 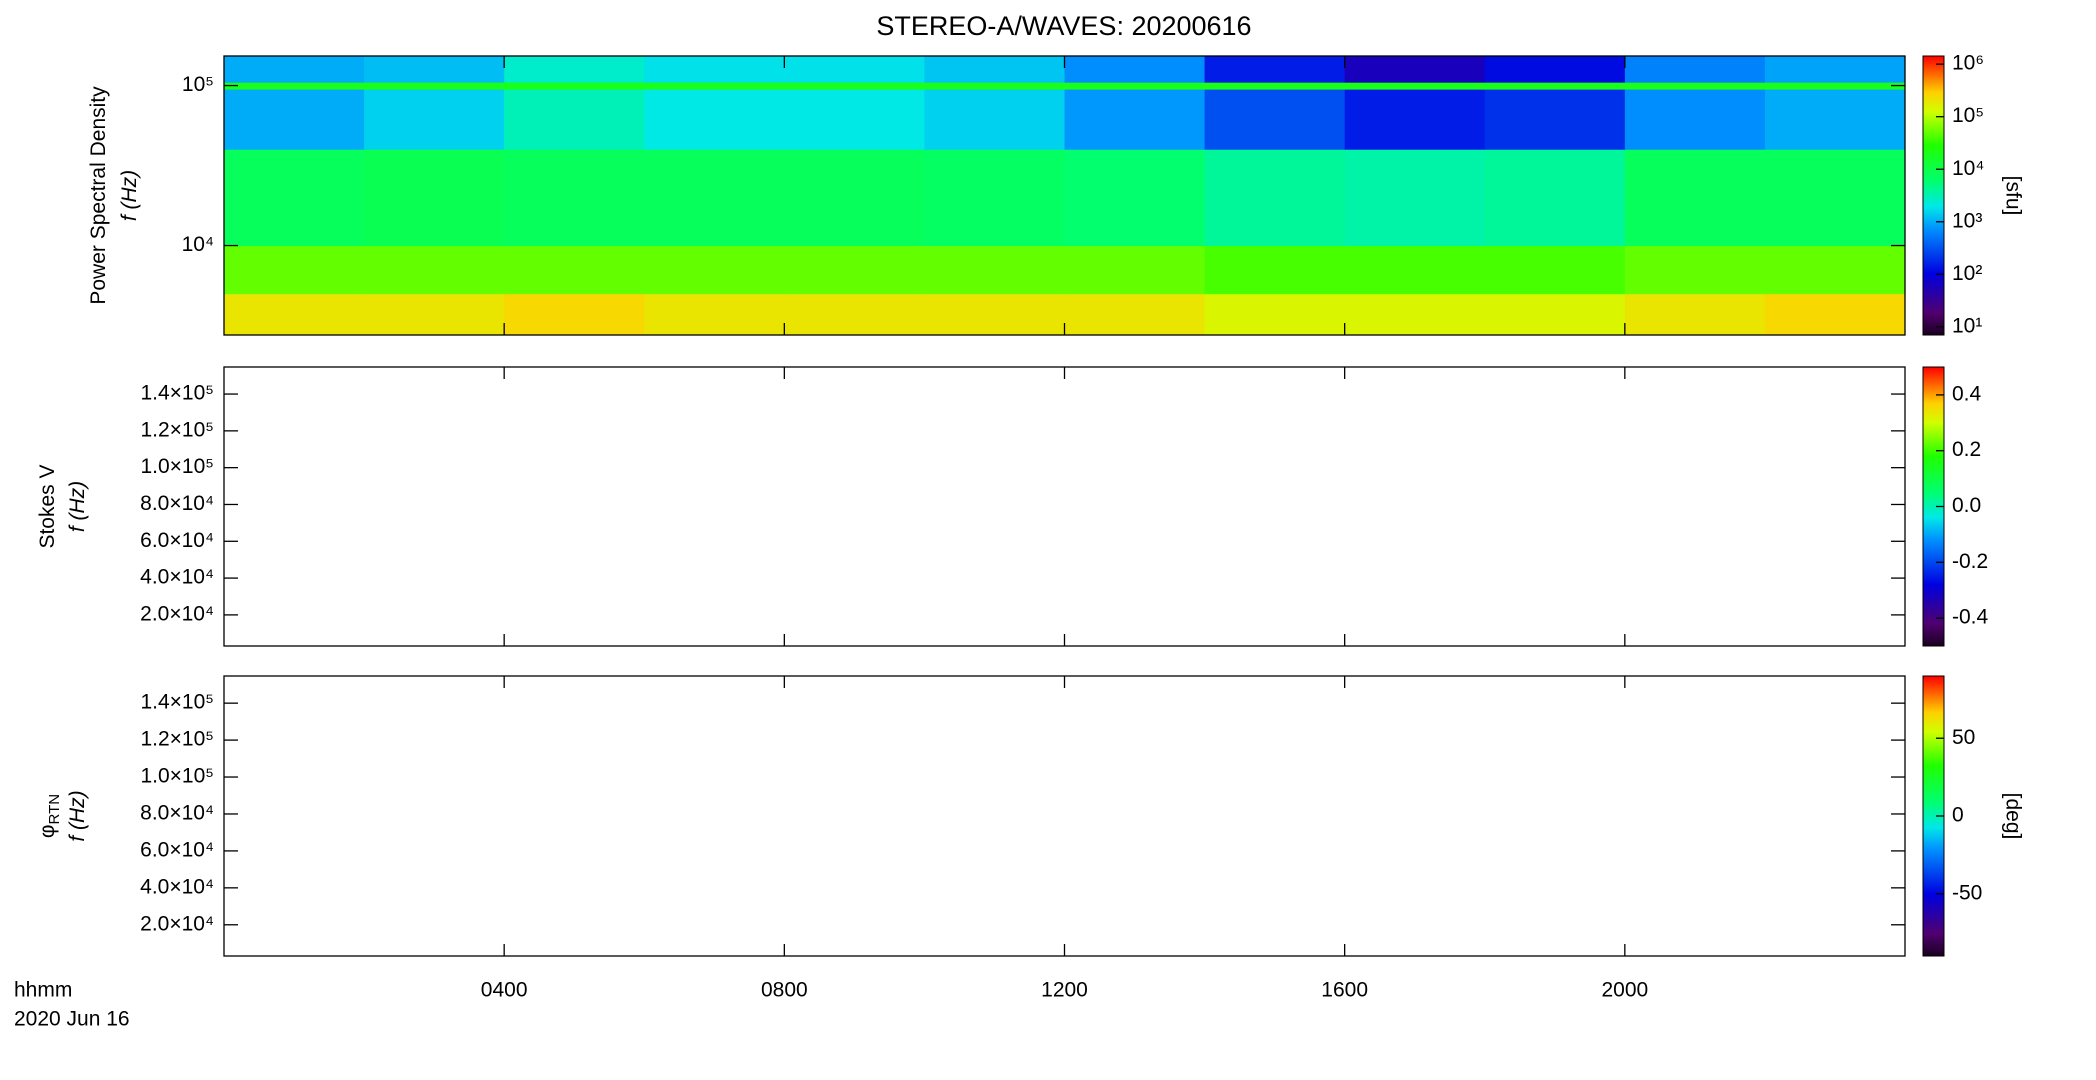 I want to click on x-tick-label: 1200, so click(x=1064, y=990).